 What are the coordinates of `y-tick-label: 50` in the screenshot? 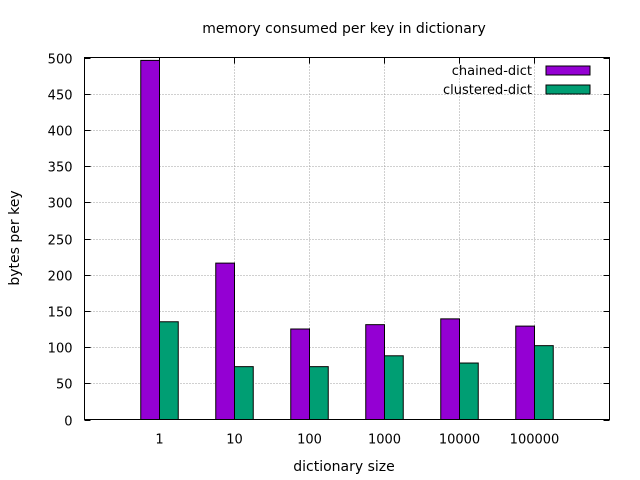 It's located at (64, 385).